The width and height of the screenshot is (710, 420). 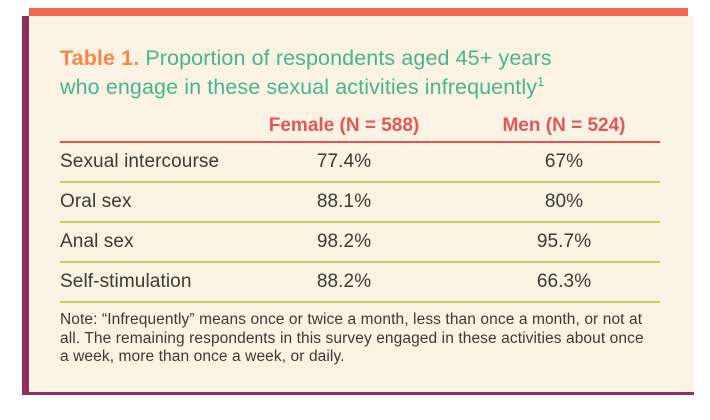 What do you see at coordinates (564, 125) in the screenshot?
I see `column-header-men: Men (N = 524)` at bounding box center [564, 125].